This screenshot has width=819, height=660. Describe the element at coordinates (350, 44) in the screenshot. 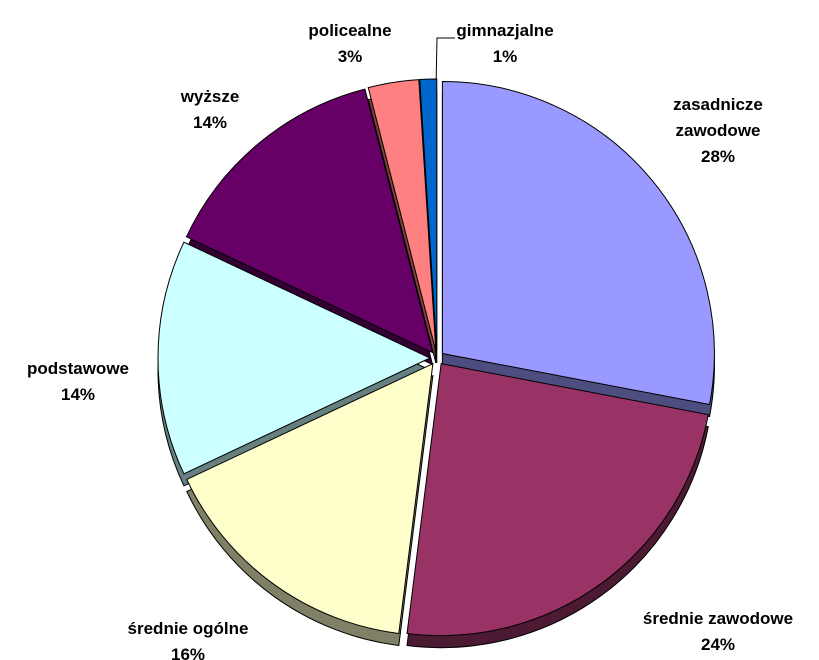

I see `slice-label: policealne 3%` at that location.